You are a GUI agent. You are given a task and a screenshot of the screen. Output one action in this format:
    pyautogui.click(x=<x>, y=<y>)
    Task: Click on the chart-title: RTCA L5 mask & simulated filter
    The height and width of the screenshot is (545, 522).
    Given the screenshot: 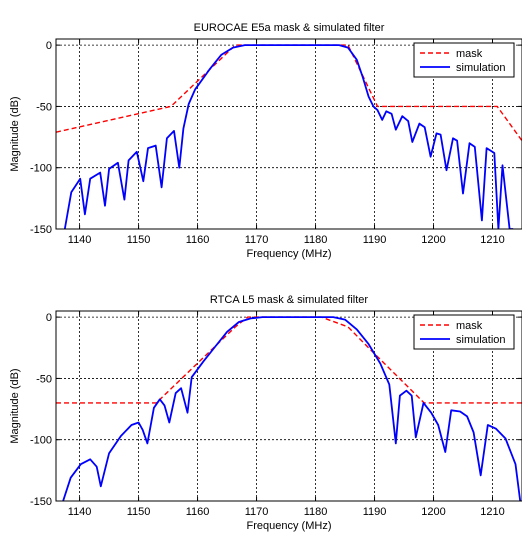 What is the action you would take?
    pyautogui.click(x=289, y=300)
    